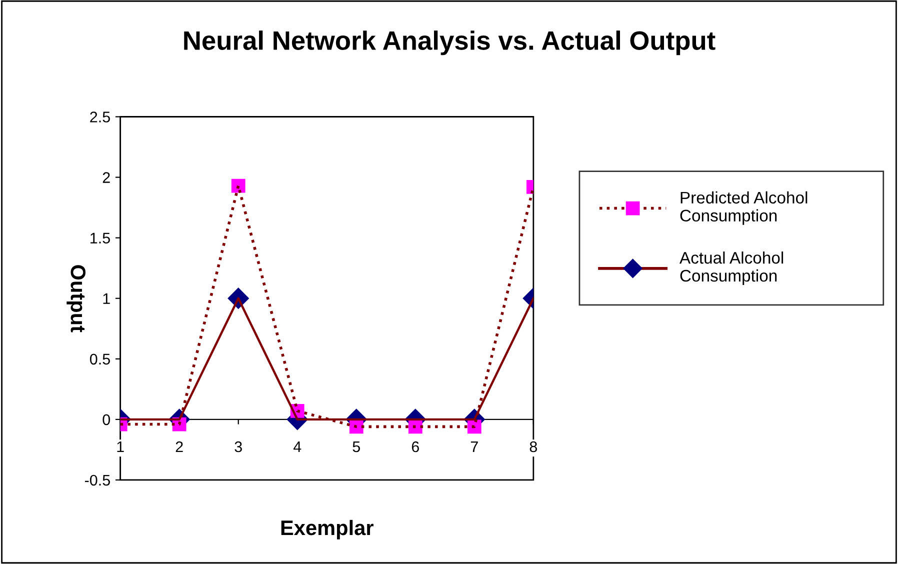 The height and width of the screenshot is (564, 898). What do you see at coordinates (474, 447) in the screenshot?
I see `x-tick-label: 7` at bounding box center [474, 447].